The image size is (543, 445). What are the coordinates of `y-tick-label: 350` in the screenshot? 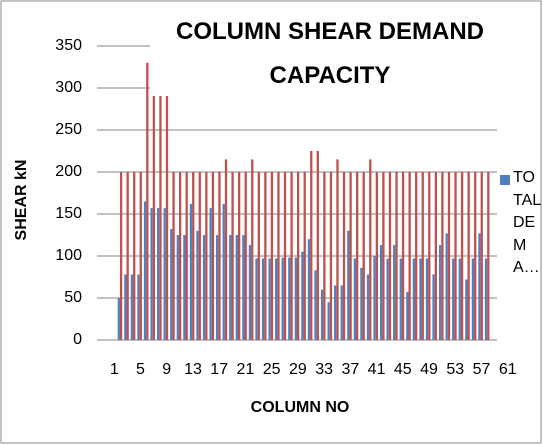 It's located at (68, 45).